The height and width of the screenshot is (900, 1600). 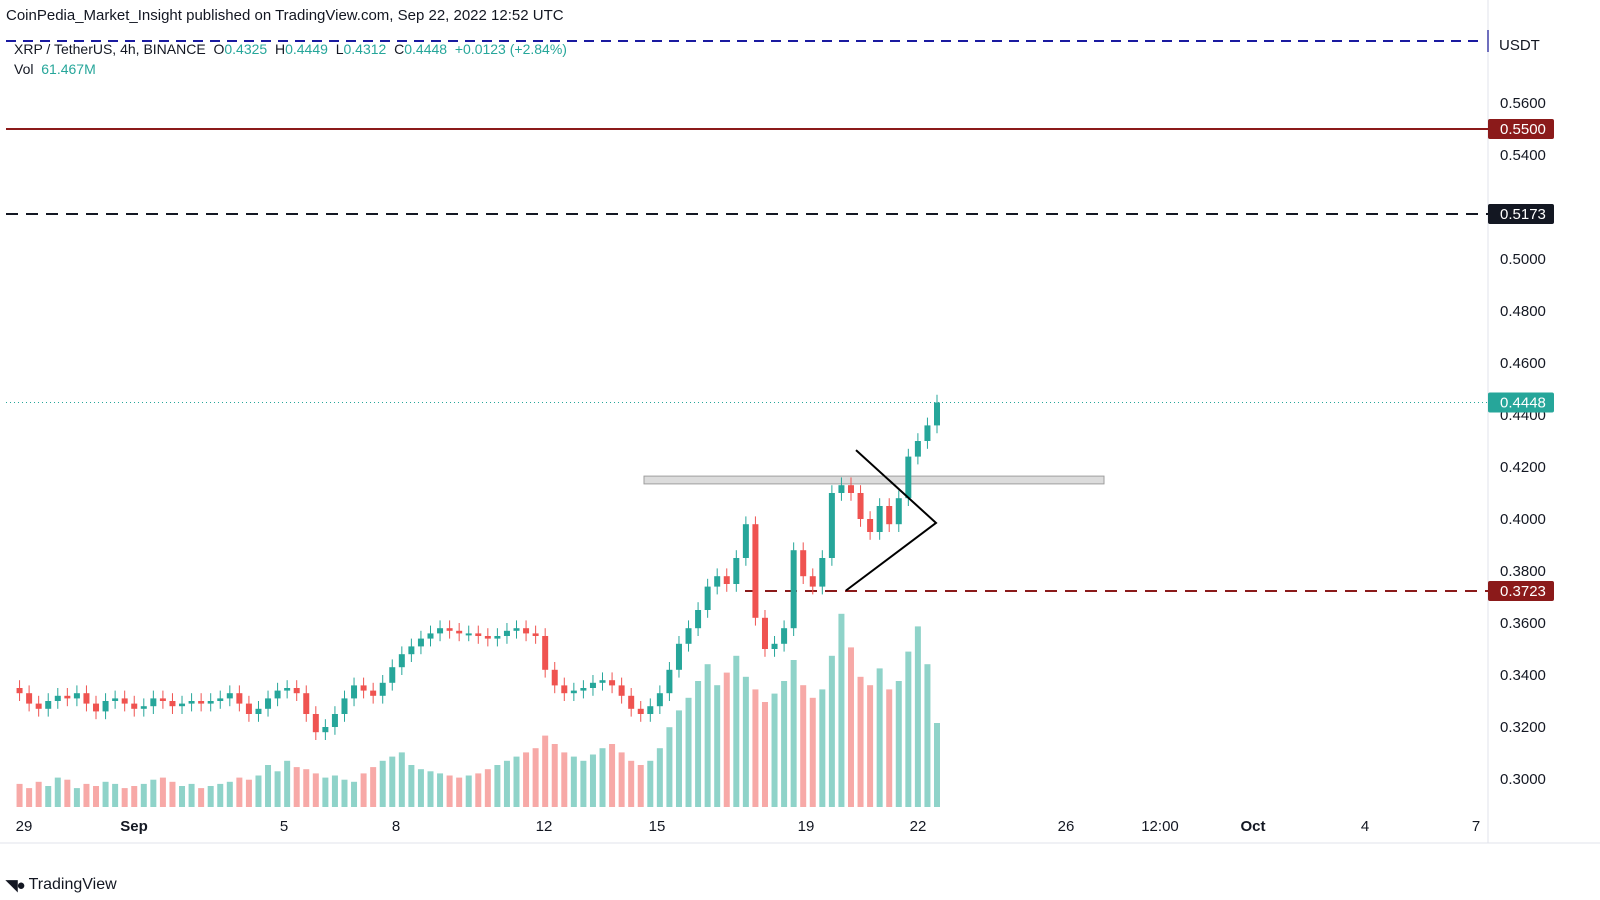 What do you see at coordinates (1523, 467) in the screenshot?
I see `y-tick-label: 0.4200` at bounding box center [1523, 467].